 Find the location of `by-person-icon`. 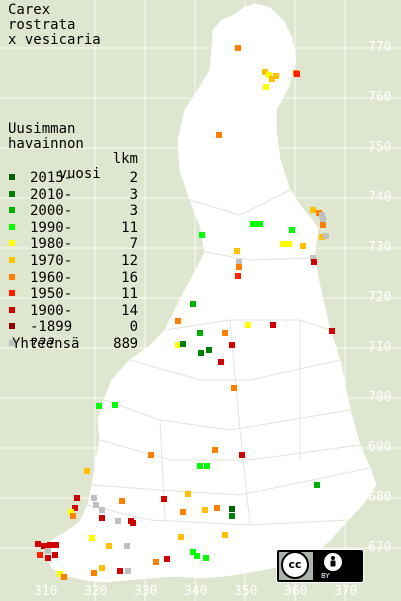

by-person-icon is located at coordinates (333, 561).